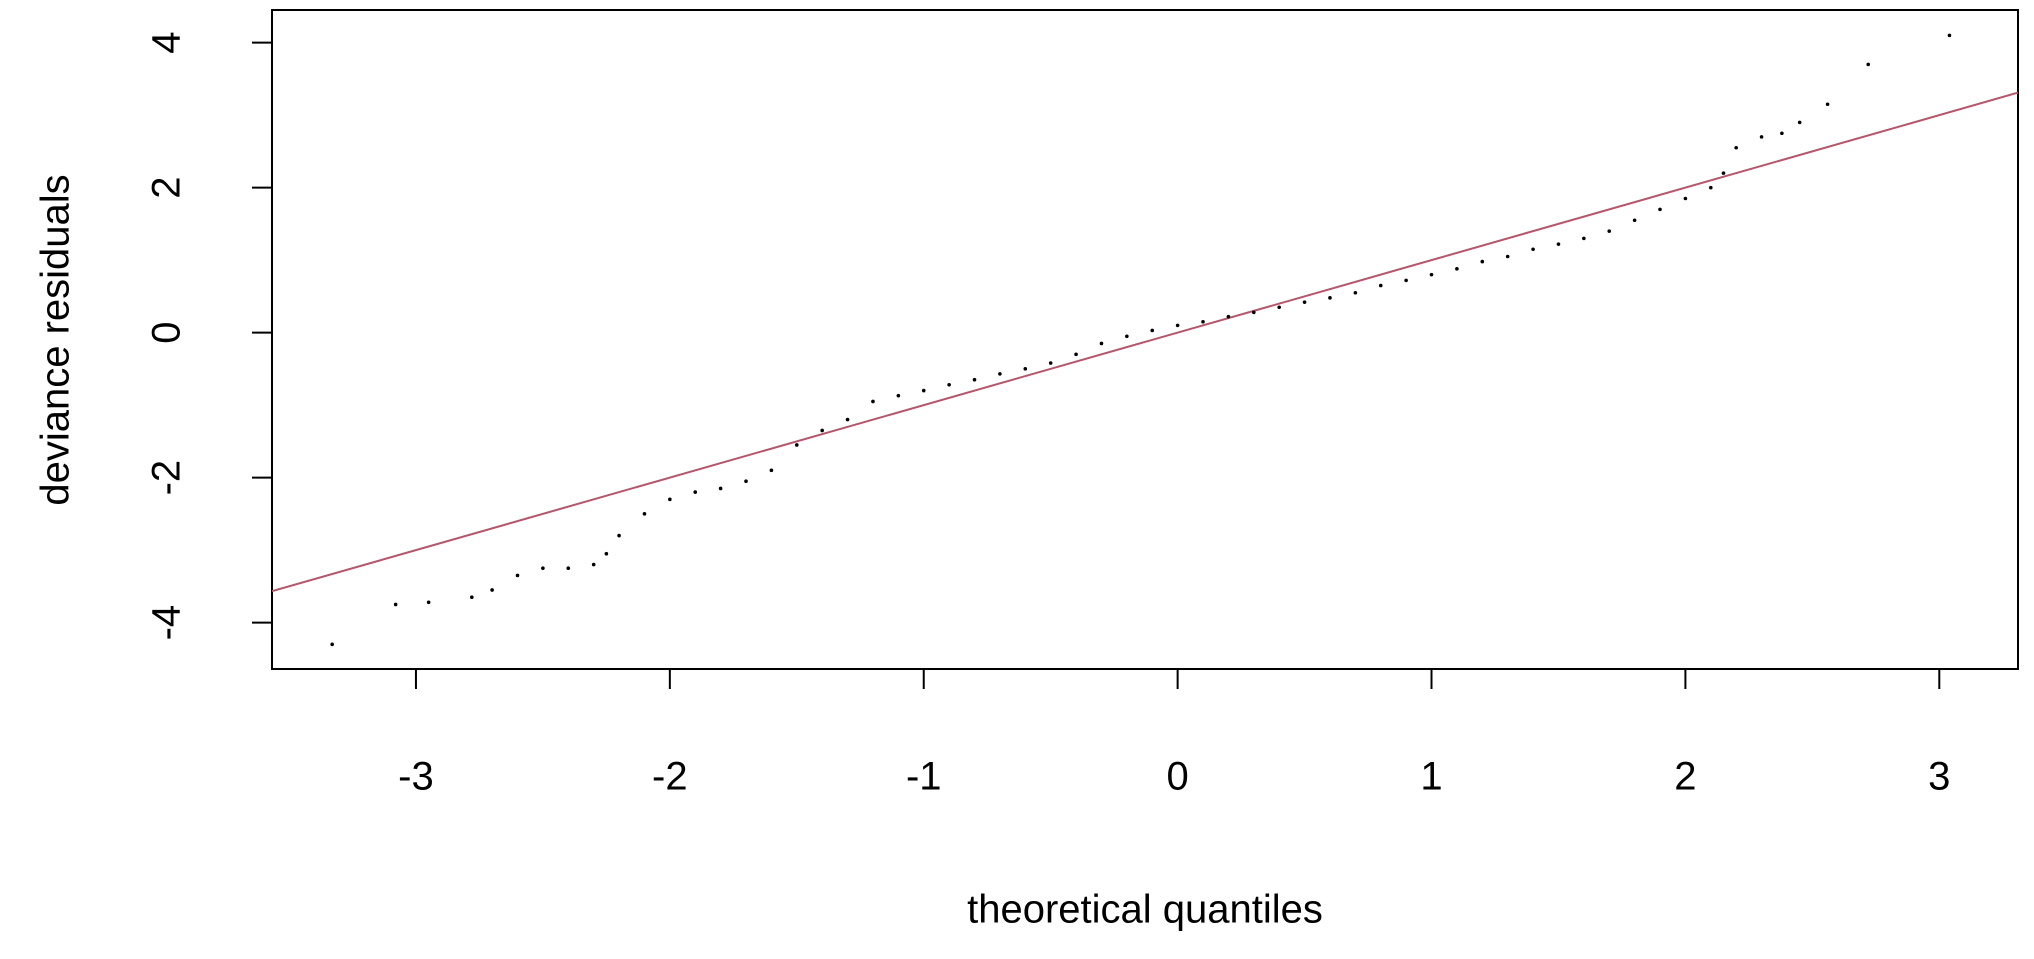  Describe the element at coordinates (167, 332) in the screenshot. I see `y-tick-label: 0` at that location.